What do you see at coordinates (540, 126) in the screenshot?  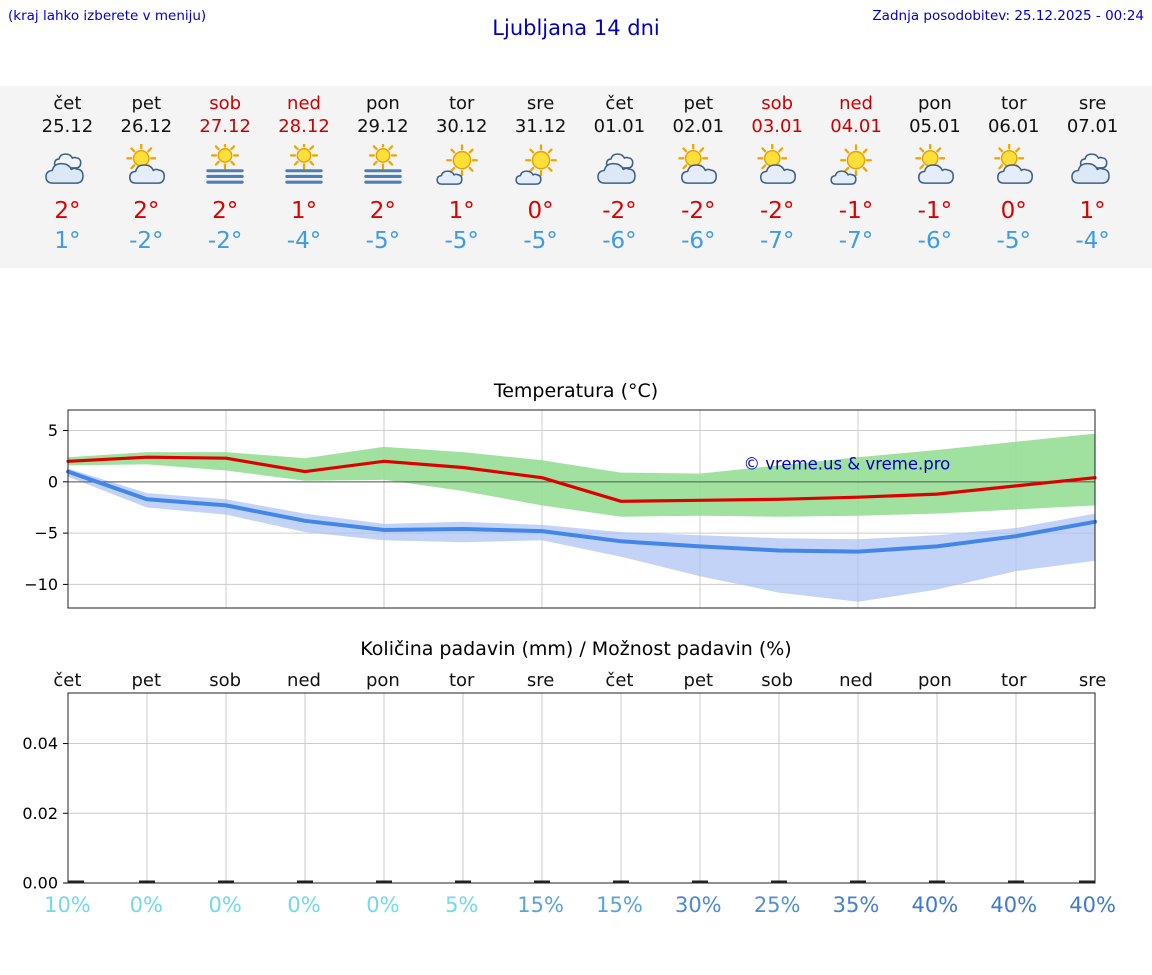 I see `day-date: 31.12` at bounding box center [540, 126].